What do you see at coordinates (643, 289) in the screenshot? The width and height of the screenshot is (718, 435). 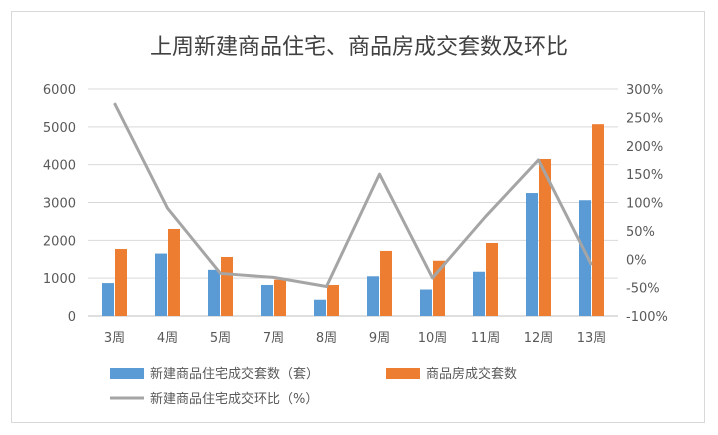 I see `right-tick-label: -50%` at bounding box center [643, 289].